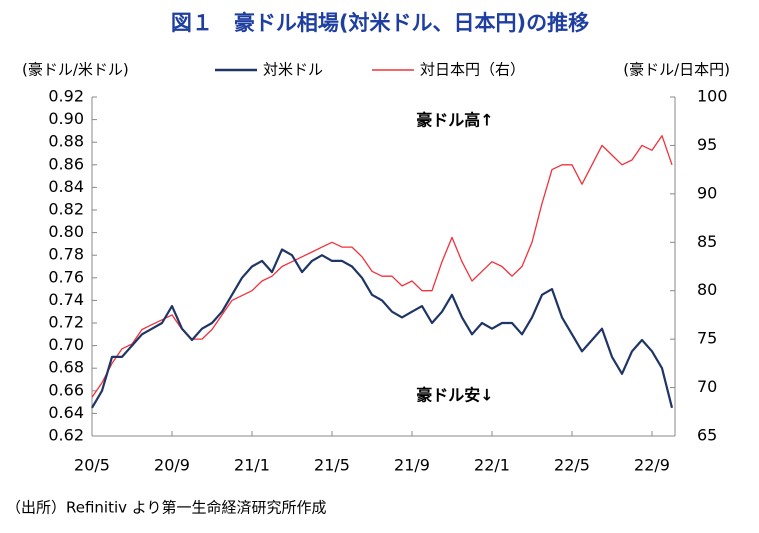  What do you see at coordinates (66, 231) in the screenshot?
I see `y-tick-label: 0.80` at bounding box center [66, 231].